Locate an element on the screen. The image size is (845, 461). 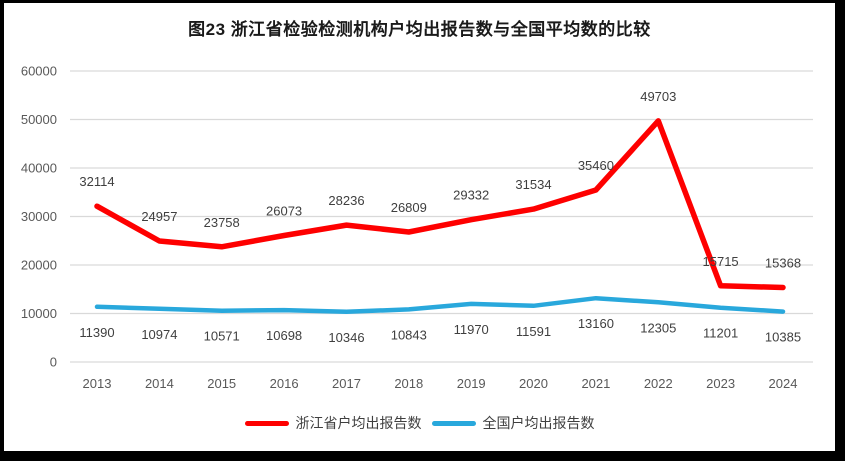
data-label: 35460 is located at coordinates (596, 165).